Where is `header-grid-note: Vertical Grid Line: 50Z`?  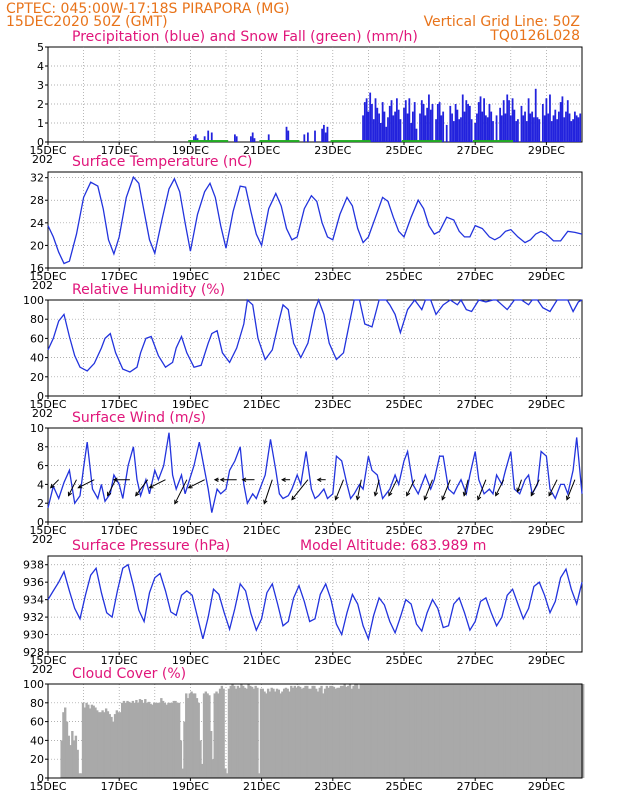 header-grid-note: Vertical Grid Line: 50Z is located at coordinates (502, 22).